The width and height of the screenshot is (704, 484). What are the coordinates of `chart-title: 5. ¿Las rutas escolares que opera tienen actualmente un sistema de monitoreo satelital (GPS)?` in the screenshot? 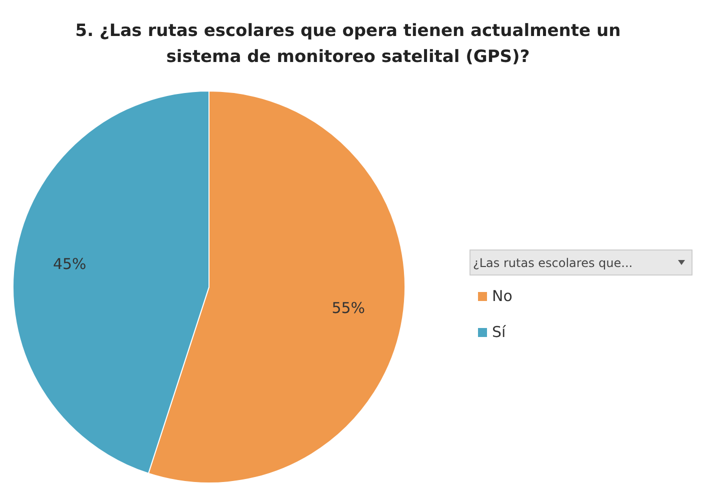 It's located at (348, 44).